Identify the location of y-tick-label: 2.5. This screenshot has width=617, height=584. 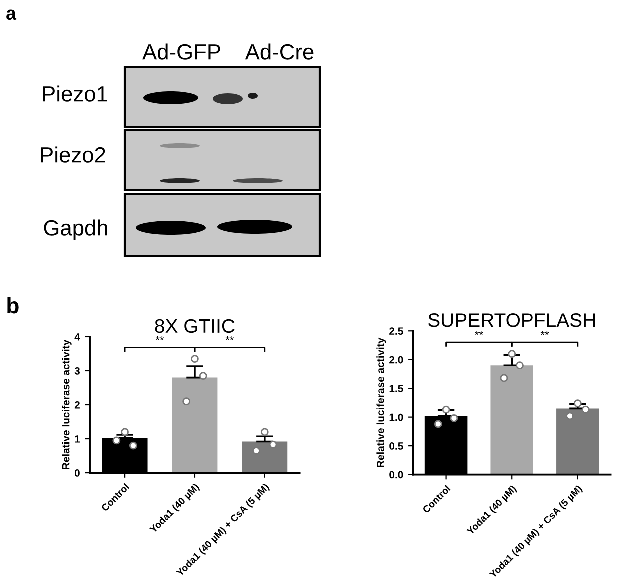
(397, 332).